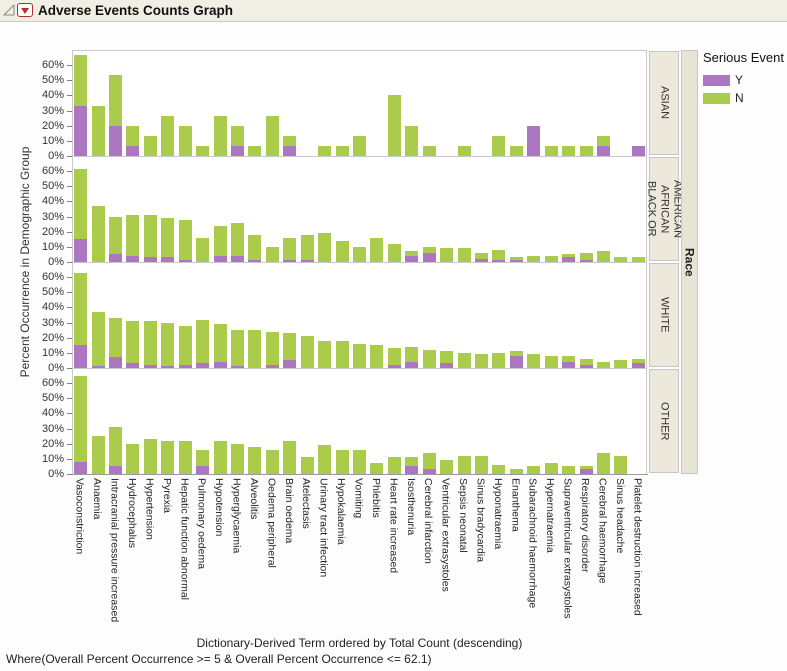 This screenshot has height=671, width=787. Describe the element at coordinates (9, 10) in the screenshot. I see `disclosure-triangle-icon` at that location.